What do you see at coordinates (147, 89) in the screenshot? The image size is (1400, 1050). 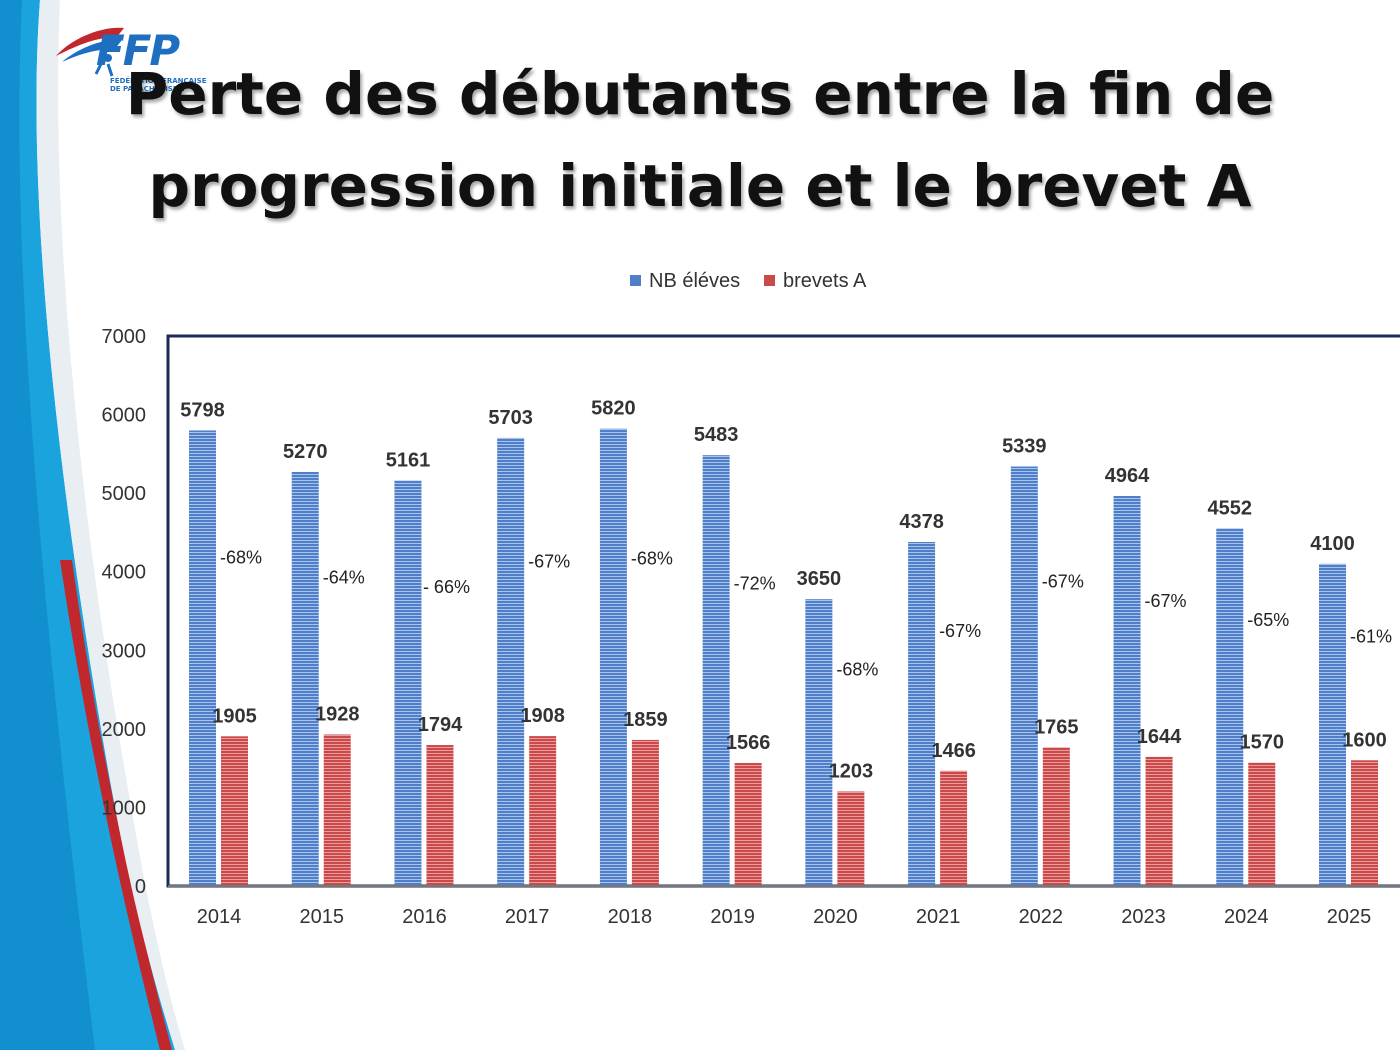 I see `logo-subtitle-line2: DE PARACHUTISME` at bounding box center [147, 89].